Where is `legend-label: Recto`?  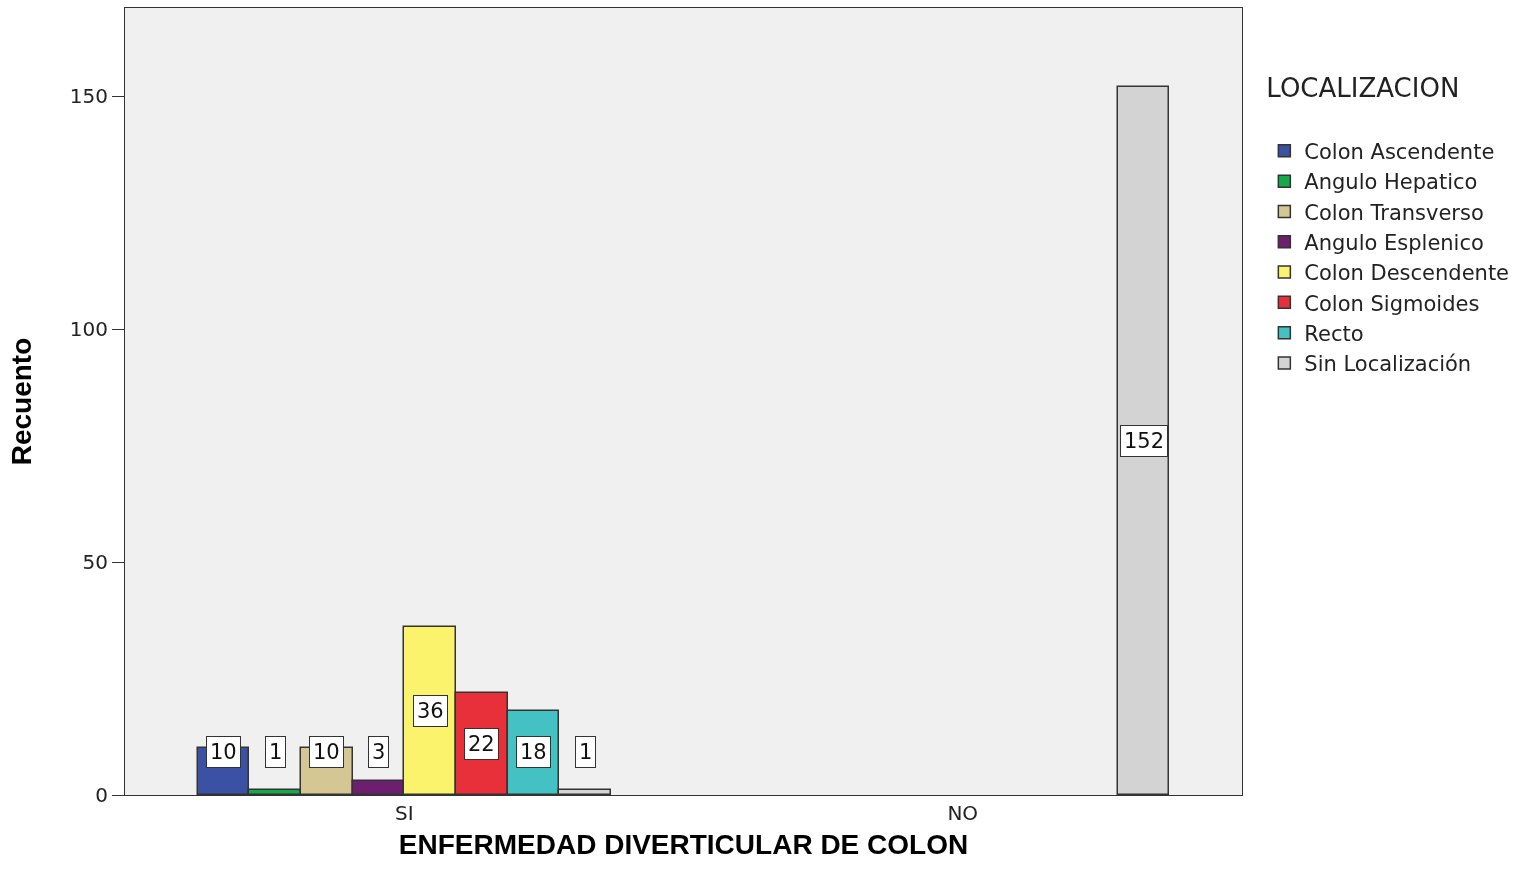
legend-label: Recto is located at coordinates (1334, 333).